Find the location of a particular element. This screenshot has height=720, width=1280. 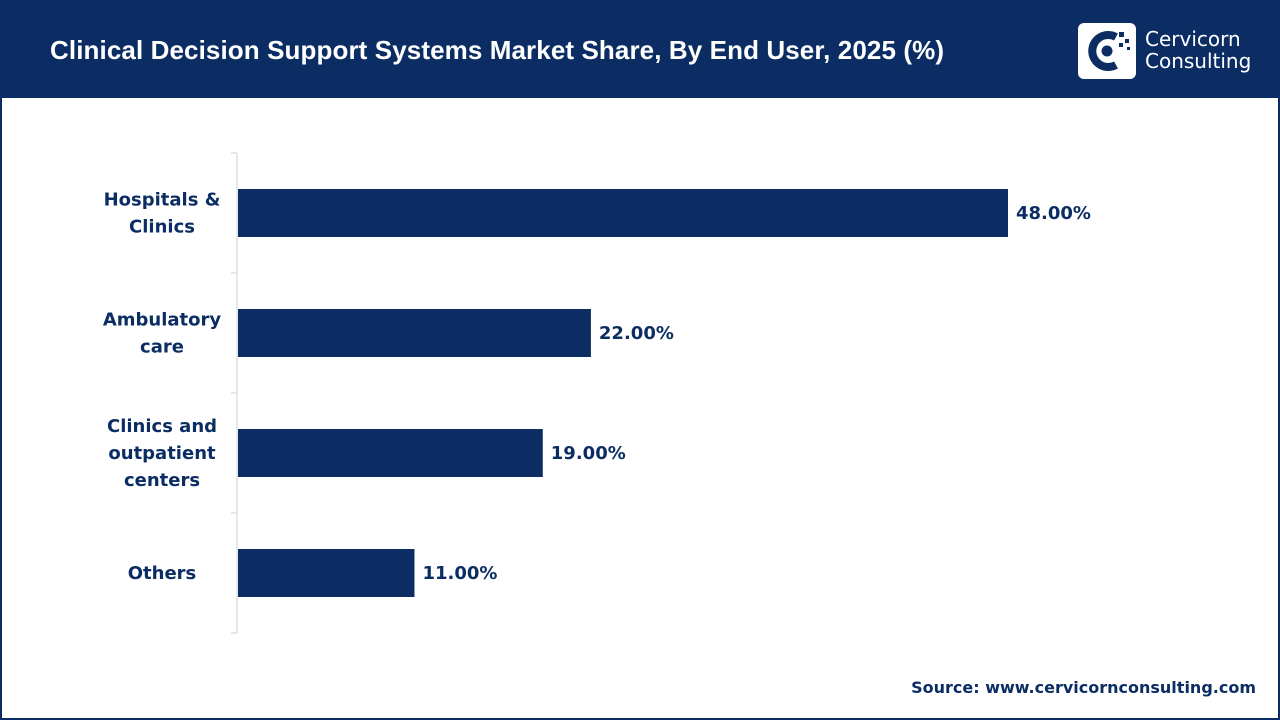

value-label: 19.00% is located at coordinates (588, 453).